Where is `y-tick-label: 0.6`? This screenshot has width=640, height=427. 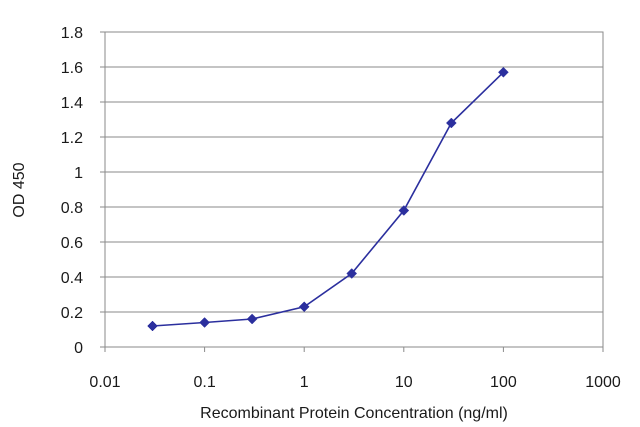 y-tick-label: 0.6 is located at coordinates (72, 243).